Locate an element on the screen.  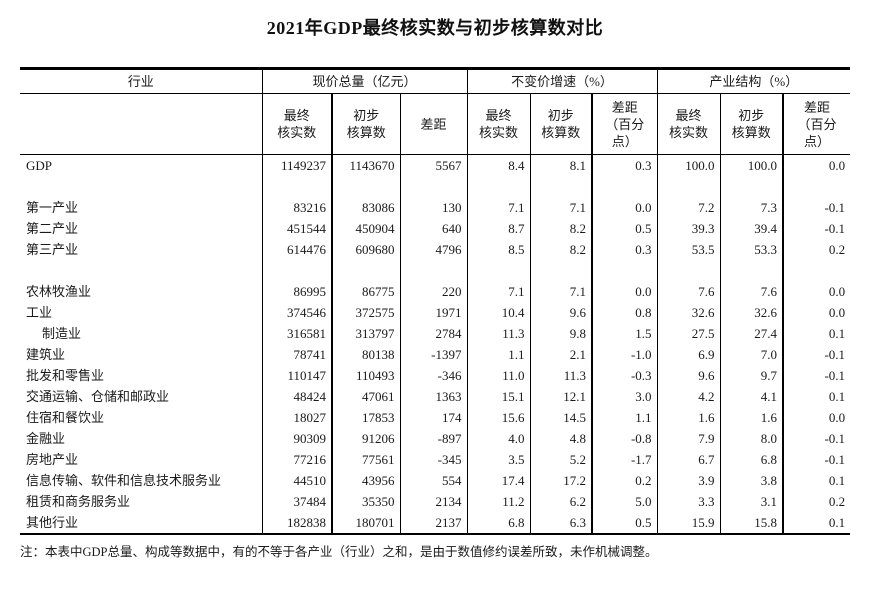
table-cell: 450904 is located at coordinates (366, 228).